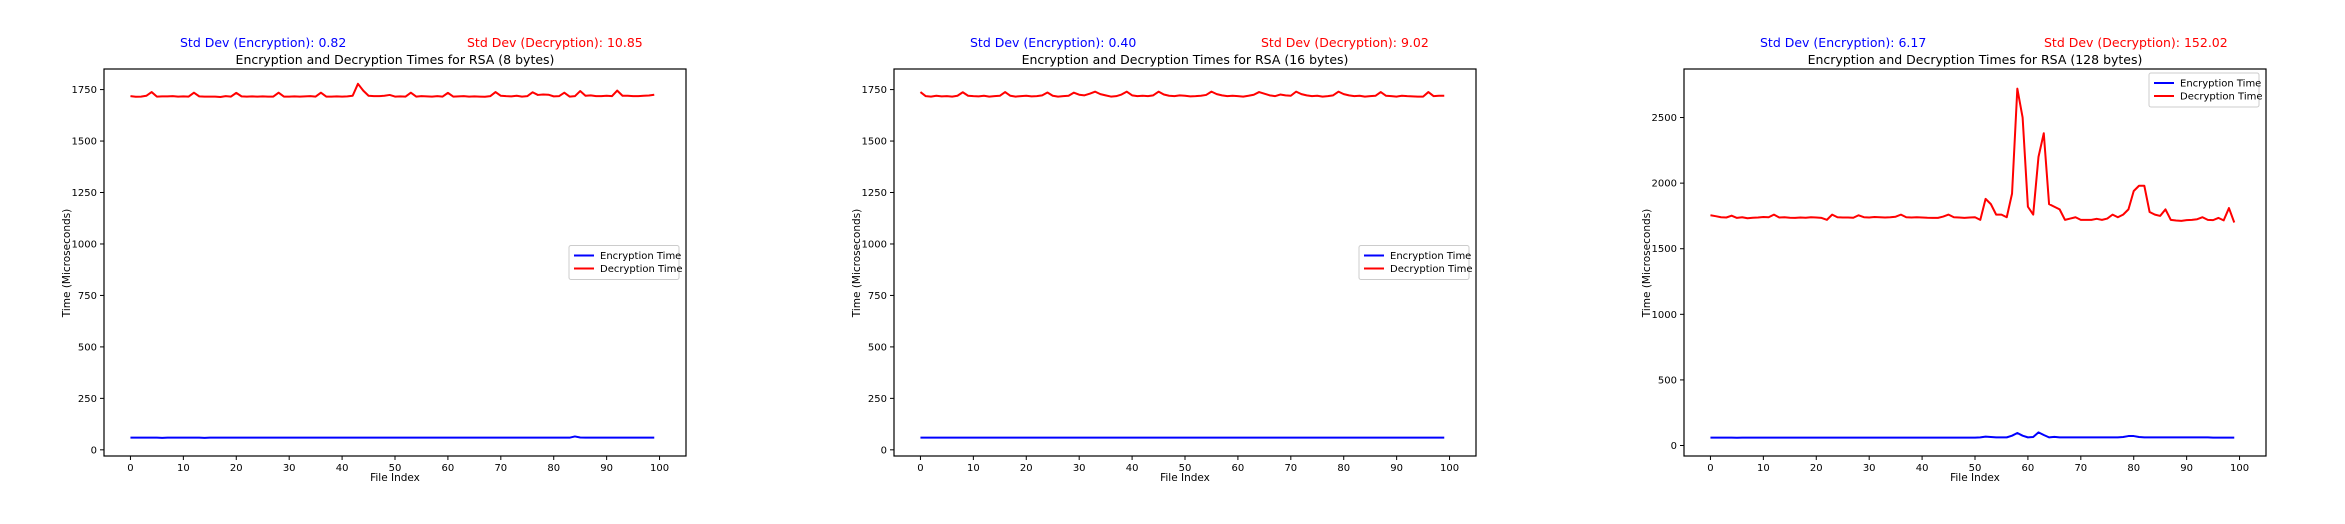 The image size is (2345, 524). What do you see at coordinates (555, 42) in the screenshot?
I see `std-dev-decryption-label: Std Dev (Decryption): 10.85` at bounding box center [555, 42].